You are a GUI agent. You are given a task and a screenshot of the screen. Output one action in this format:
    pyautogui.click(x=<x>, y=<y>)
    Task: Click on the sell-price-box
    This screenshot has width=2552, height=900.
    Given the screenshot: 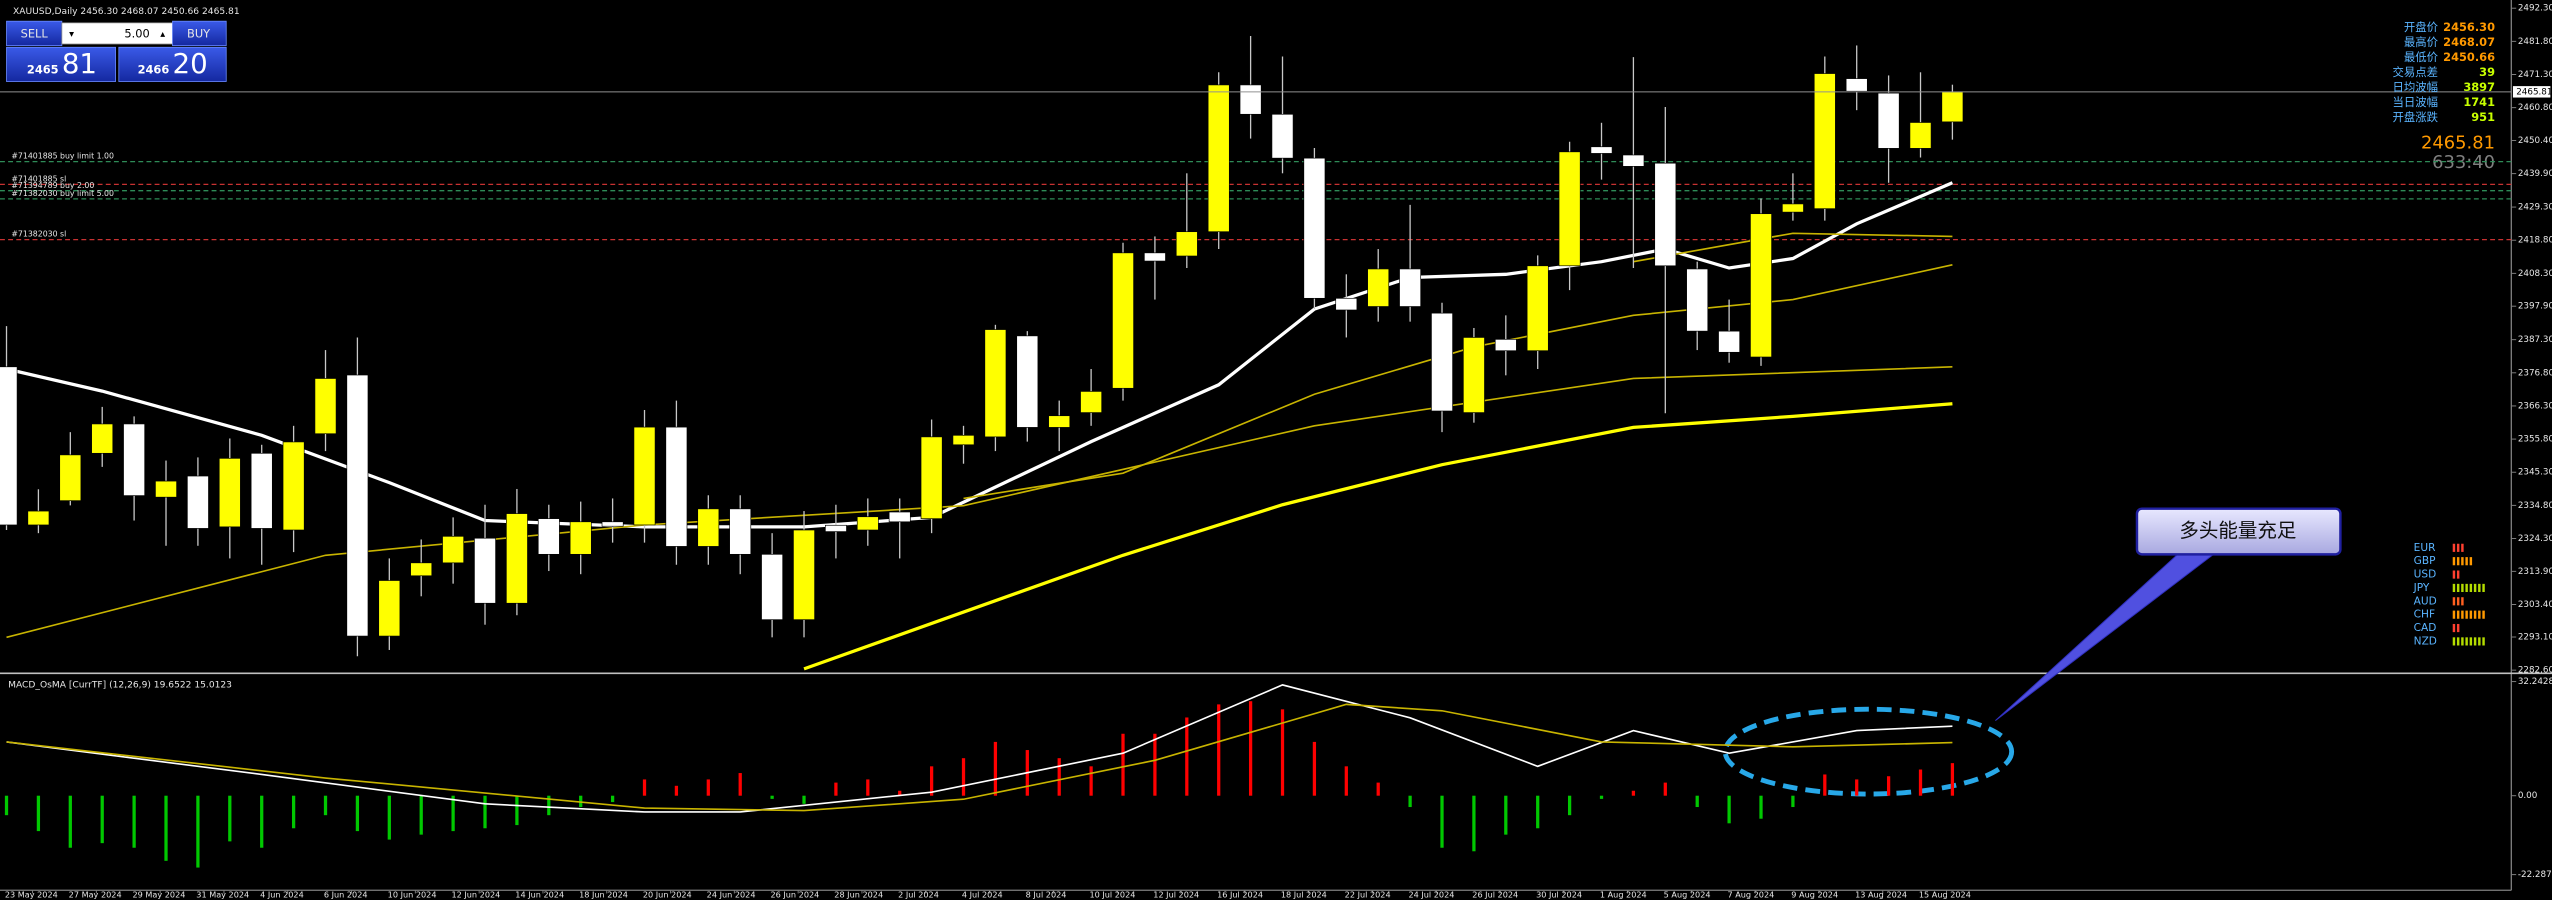 What is the action you would take?
    pyautogui.click(x=61, y=64)
    